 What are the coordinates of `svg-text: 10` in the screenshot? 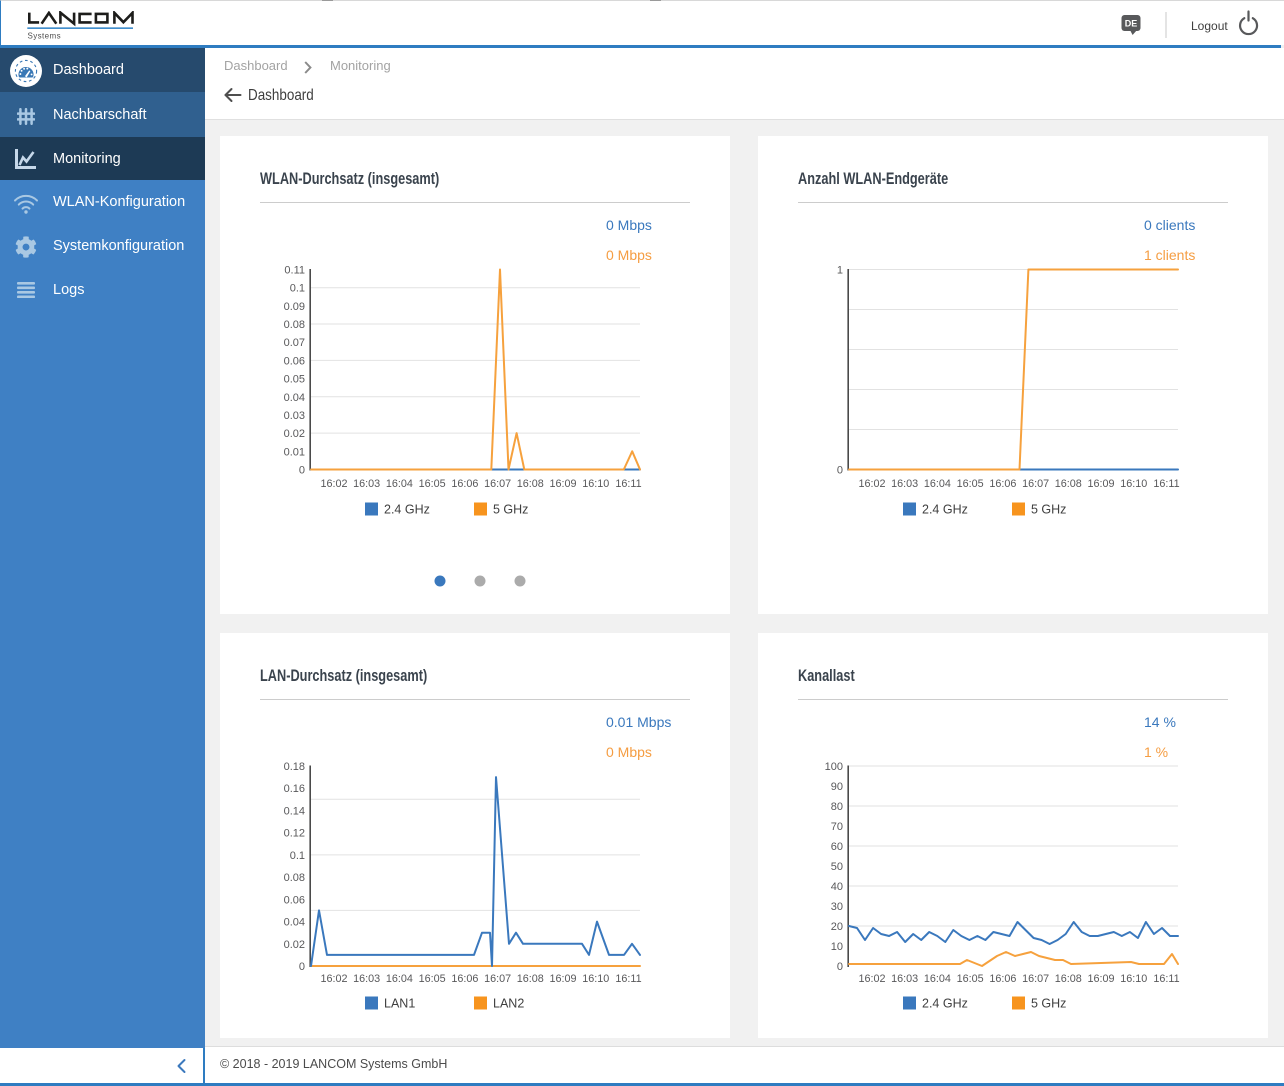 It's located at (837, 947).